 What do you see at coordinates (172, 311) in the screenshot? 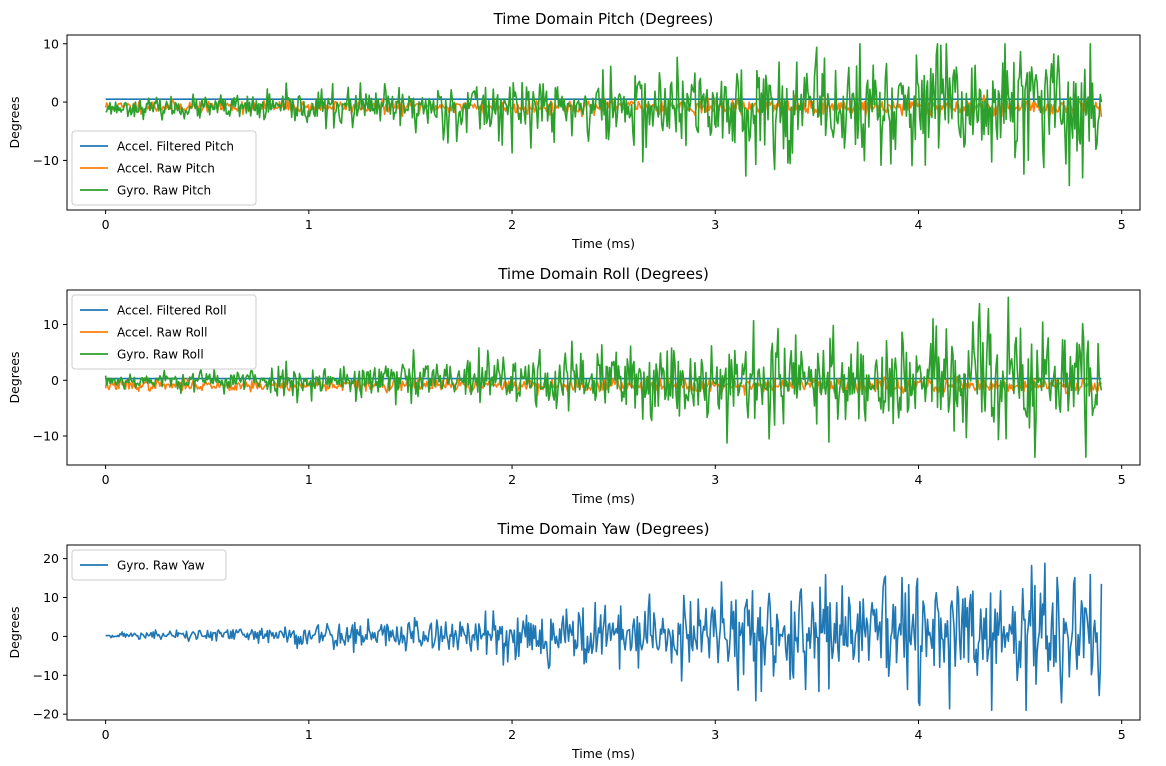
I see `accel-filtered-roll-legend-label: Accel. Filtered Roll` at bounding box center [172, 311].